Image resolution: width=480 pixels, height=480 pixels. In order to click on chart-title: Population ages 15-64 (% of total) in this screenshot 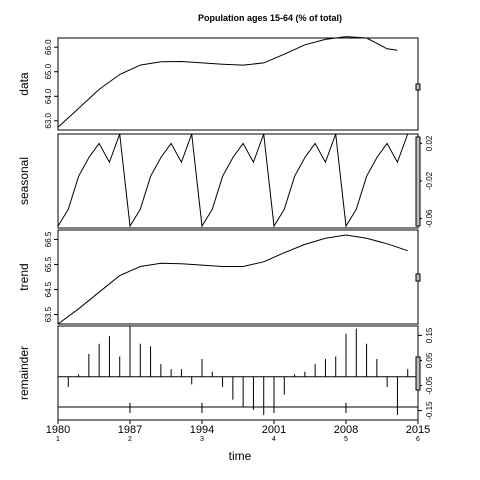, I will do `click(270, 18)`.